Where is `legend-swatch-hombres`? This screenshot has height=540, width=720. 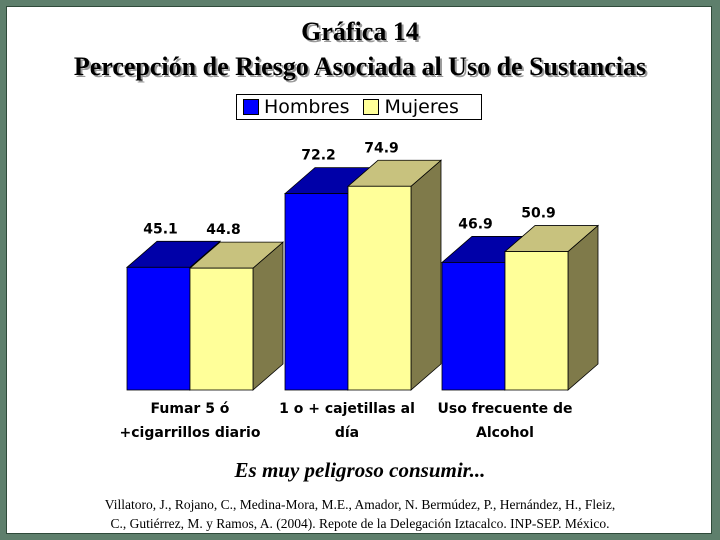 legend-swatch-hombres is located at coordinates (251, 107).